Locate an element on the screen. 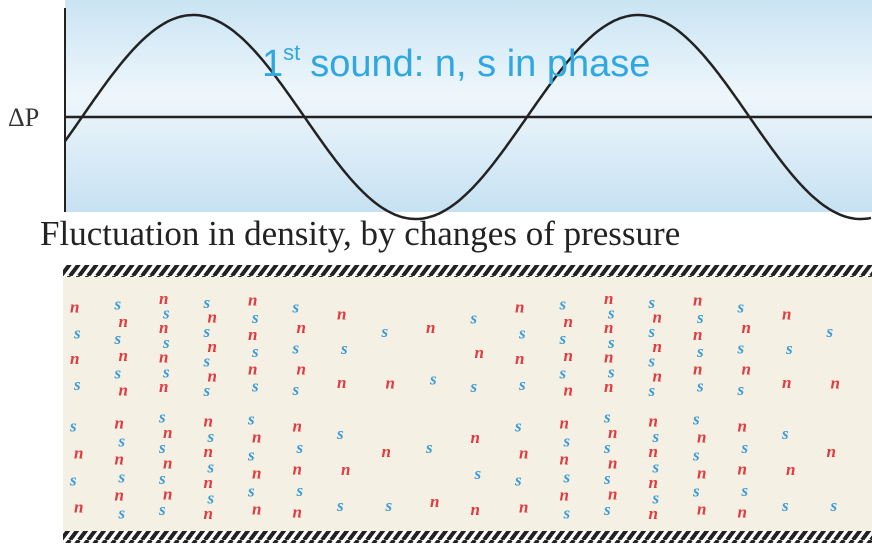 This screenshot has height=545, width=872. top-wall is located at coordinates (467, 271).